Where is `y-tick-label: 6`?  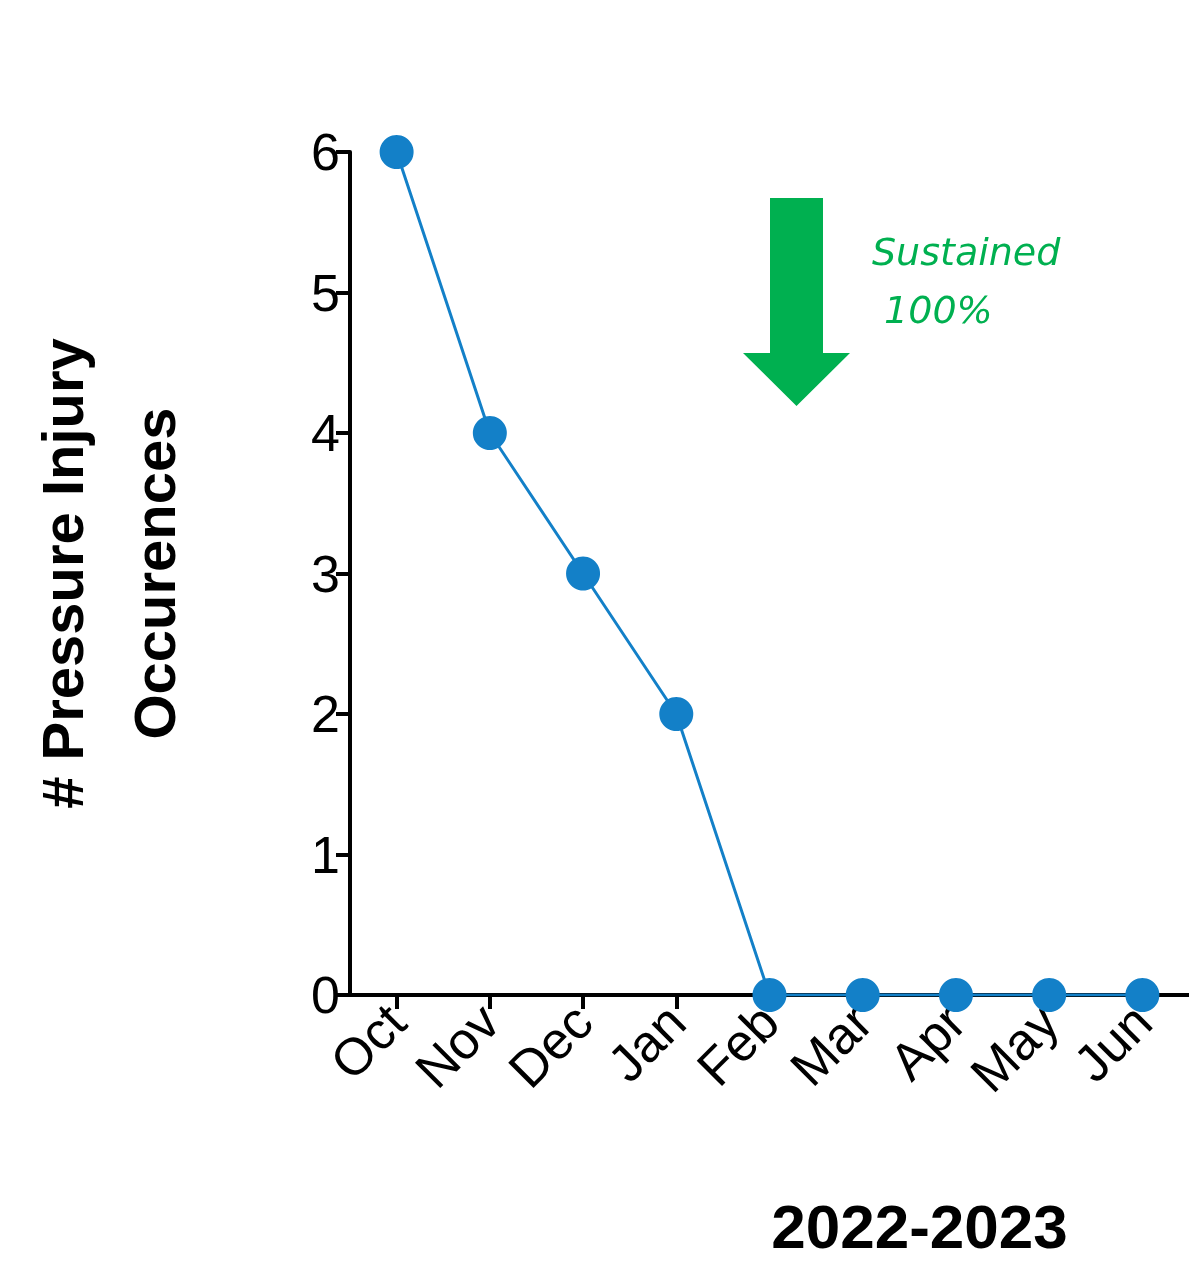 y-tick-label: 6 is located at coordinates (325, 152).